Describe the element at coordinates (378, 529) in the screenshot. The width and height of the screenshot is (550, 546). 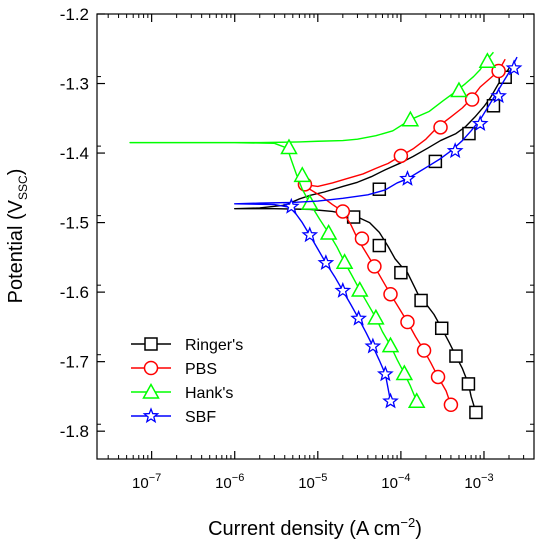
I see `x-axis-unit-base: A cm` at that location.